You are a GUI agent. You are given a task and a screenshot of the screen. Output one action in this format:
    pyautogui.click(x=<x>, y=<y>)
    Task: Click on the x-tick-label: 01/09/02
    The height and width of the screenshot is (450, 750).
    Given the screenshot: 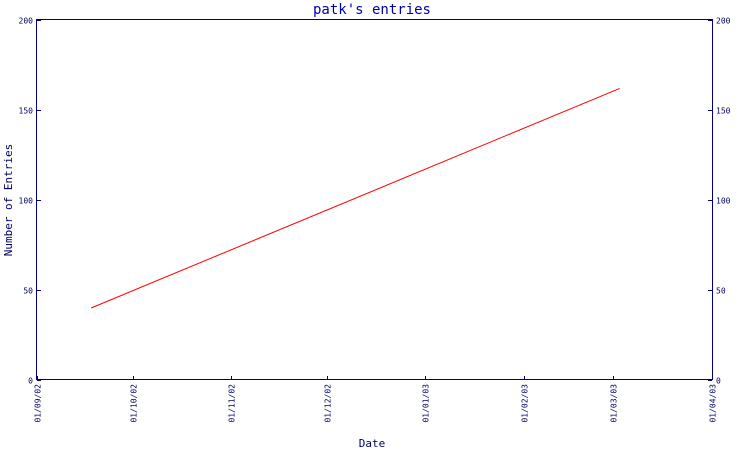 What is the action you would take?
    pyautogui.click(x=38, y=403)
    